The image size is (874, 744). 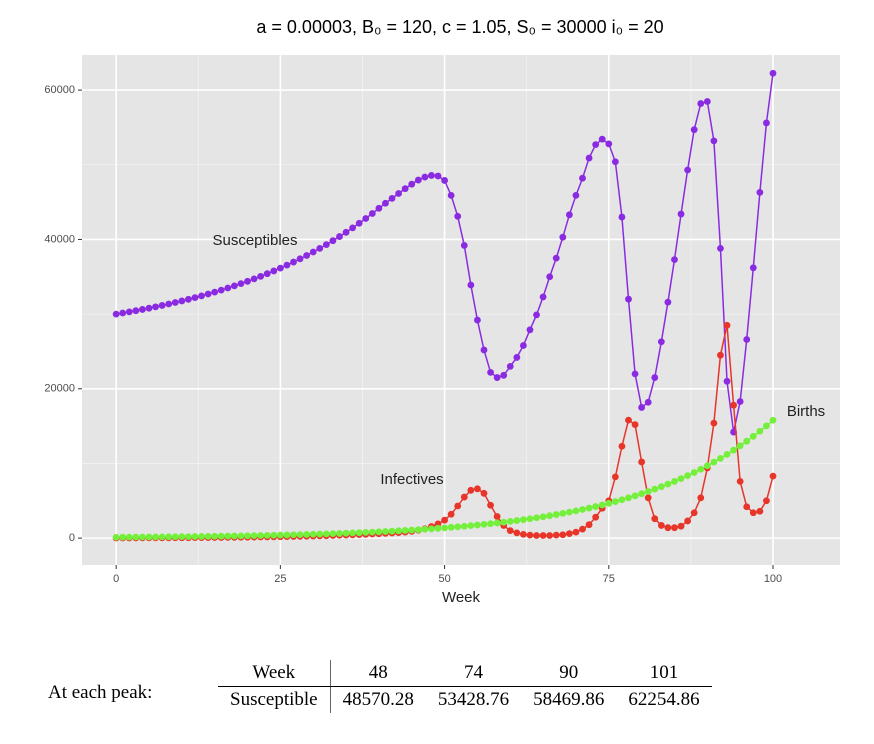 I want to click on x-tick-label: 100, so click(x=773, y=579).